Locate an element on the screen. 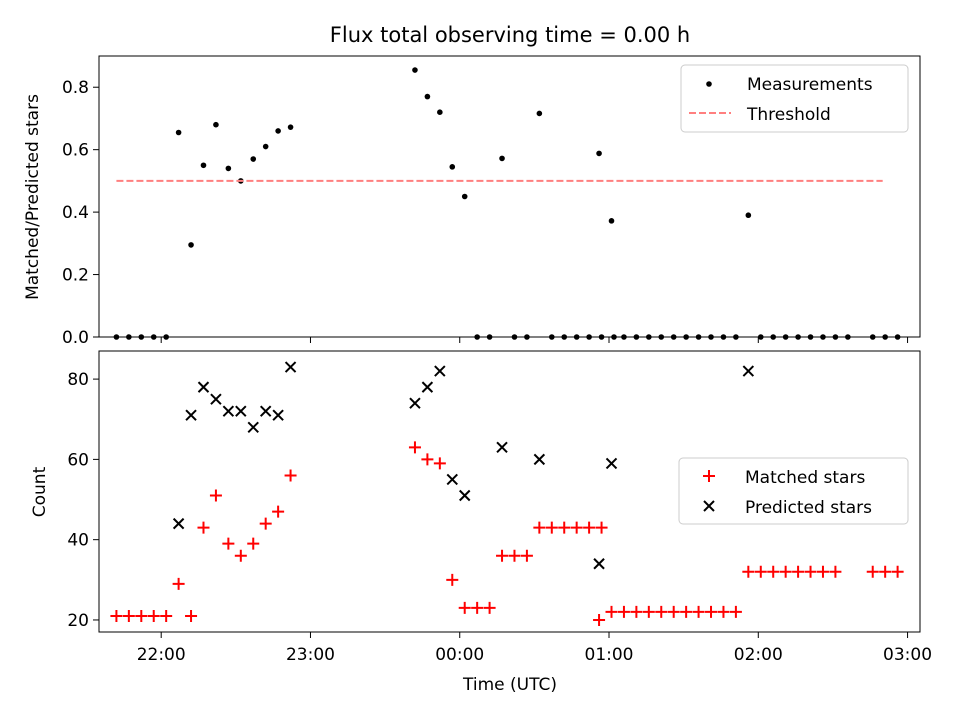 The image size is (960, 724). bottom-x-tick-label: 23:00 is located at coordinates (310, 655).